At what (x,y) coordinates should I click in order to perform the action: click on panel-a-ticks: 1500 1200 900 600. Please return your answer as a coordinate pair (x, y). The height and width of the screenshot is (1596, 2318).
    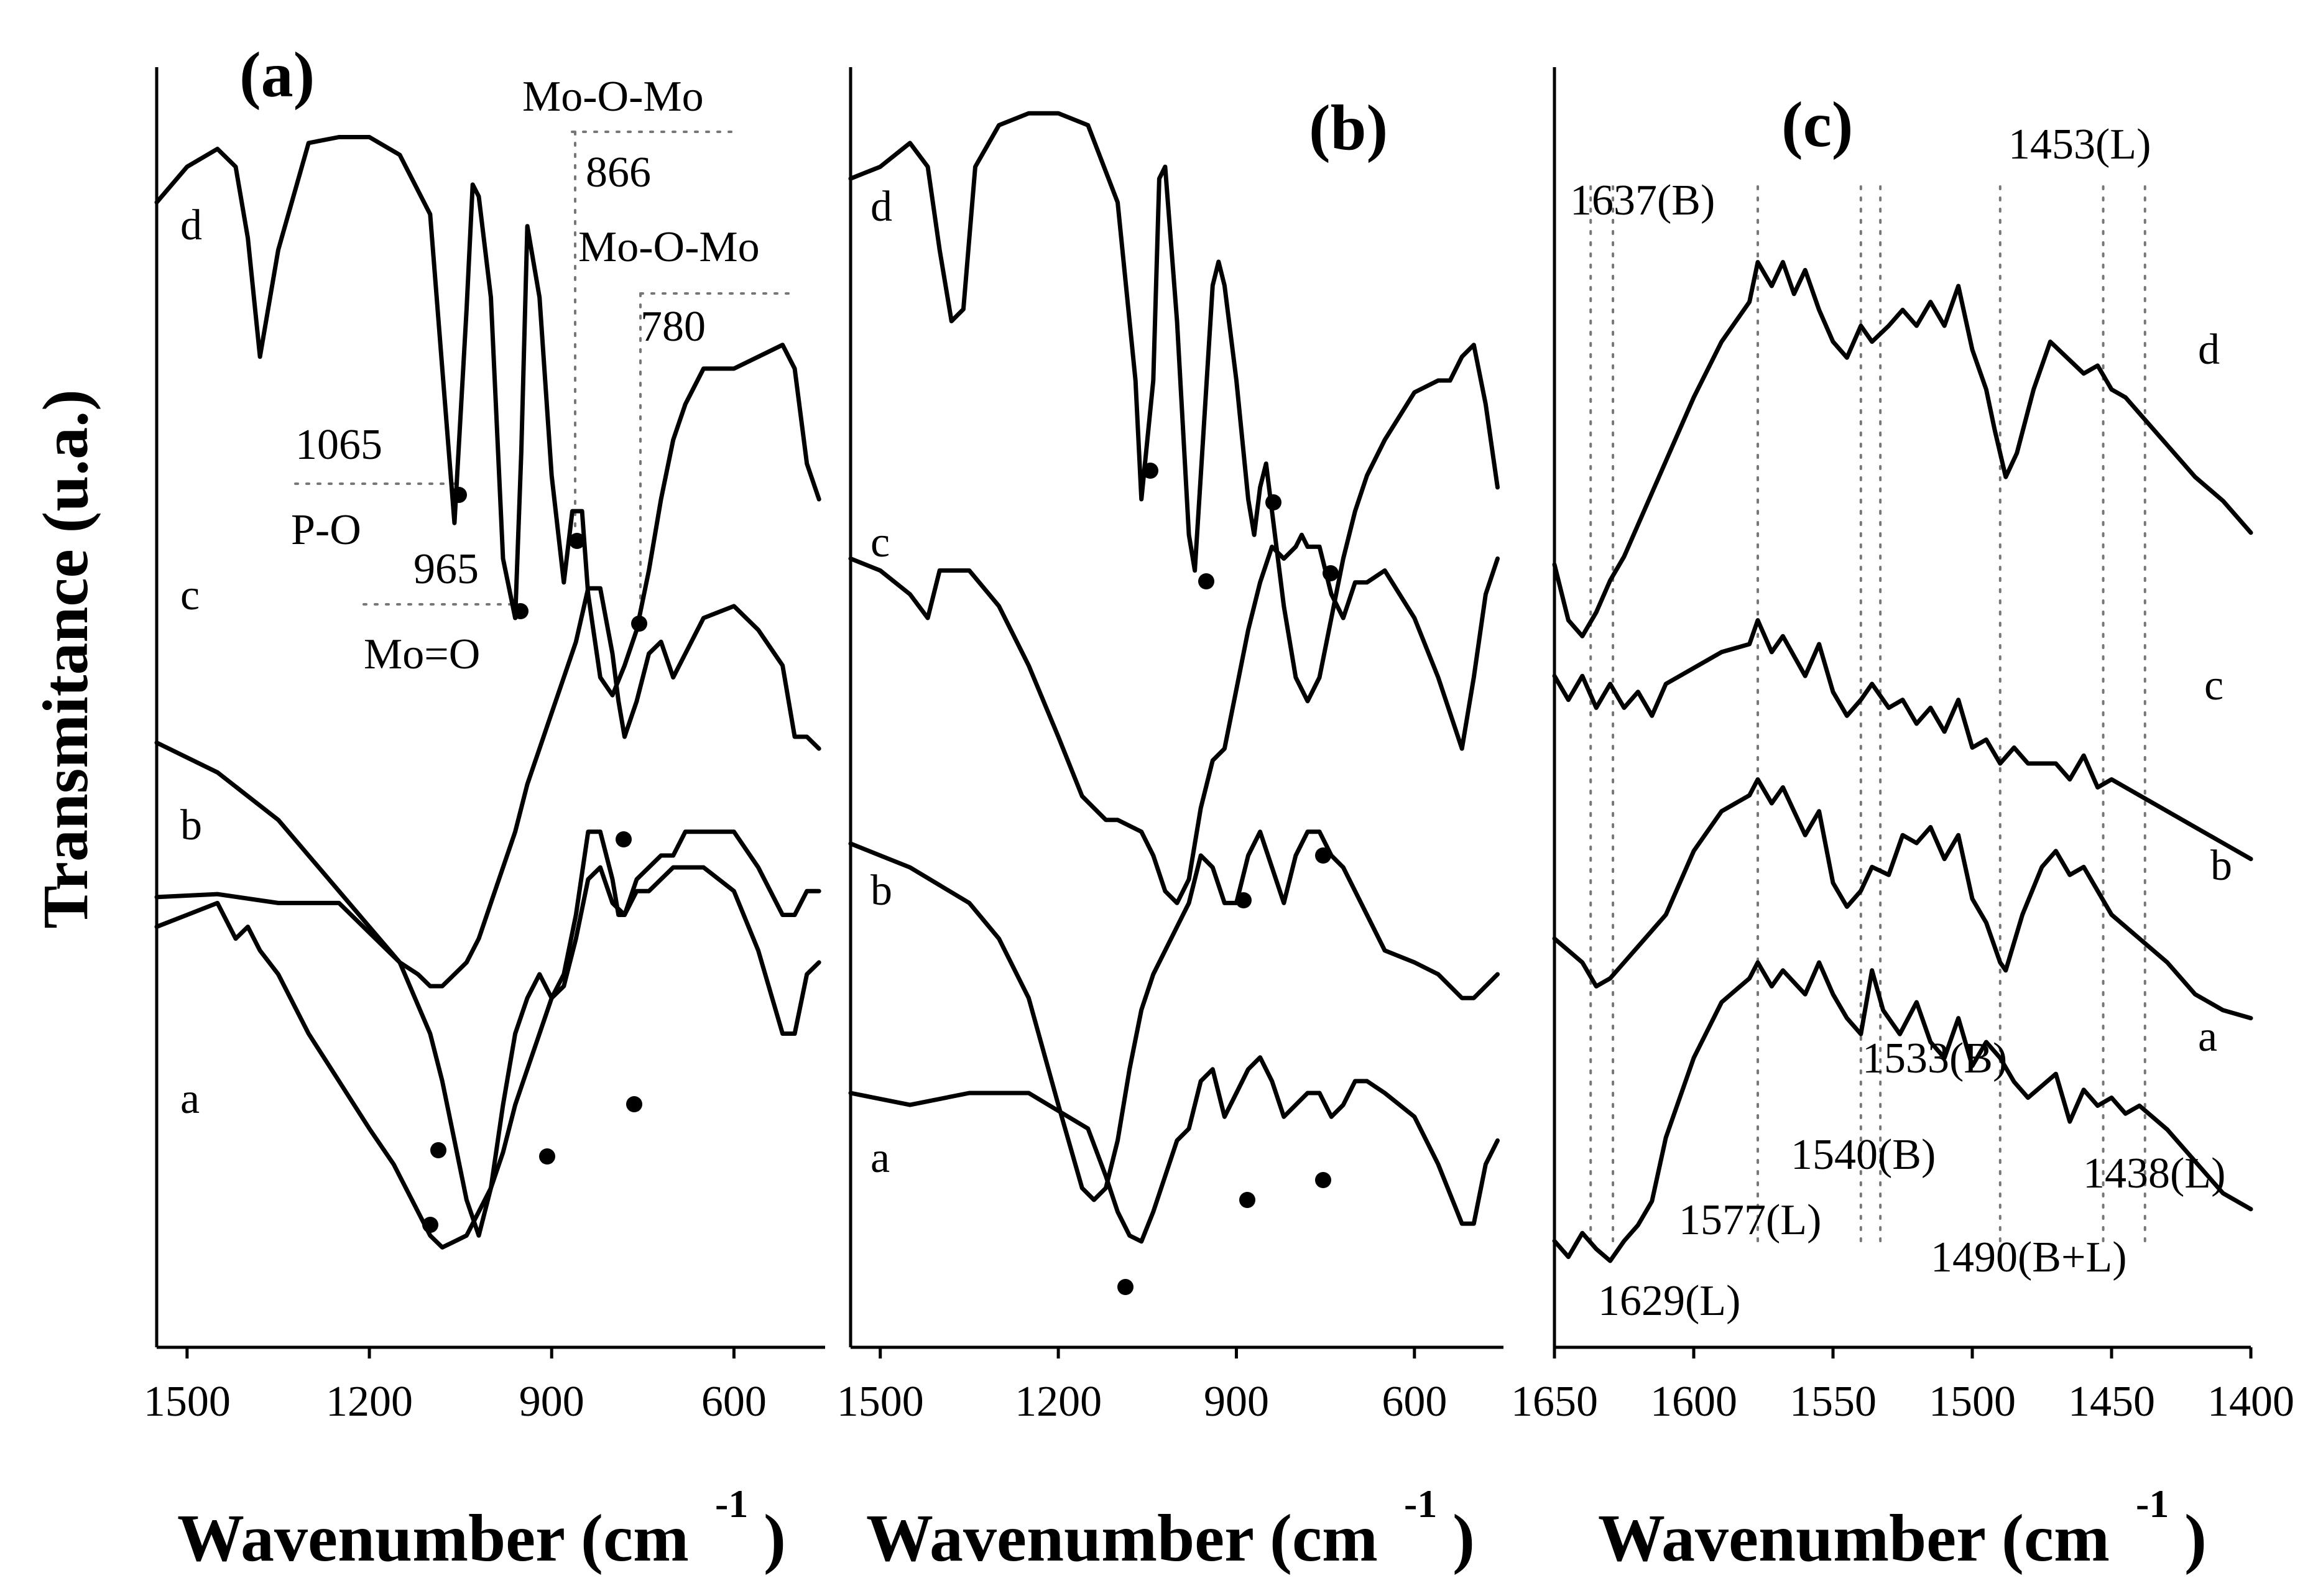
    Looking at the image, I should click on (455, 1386).